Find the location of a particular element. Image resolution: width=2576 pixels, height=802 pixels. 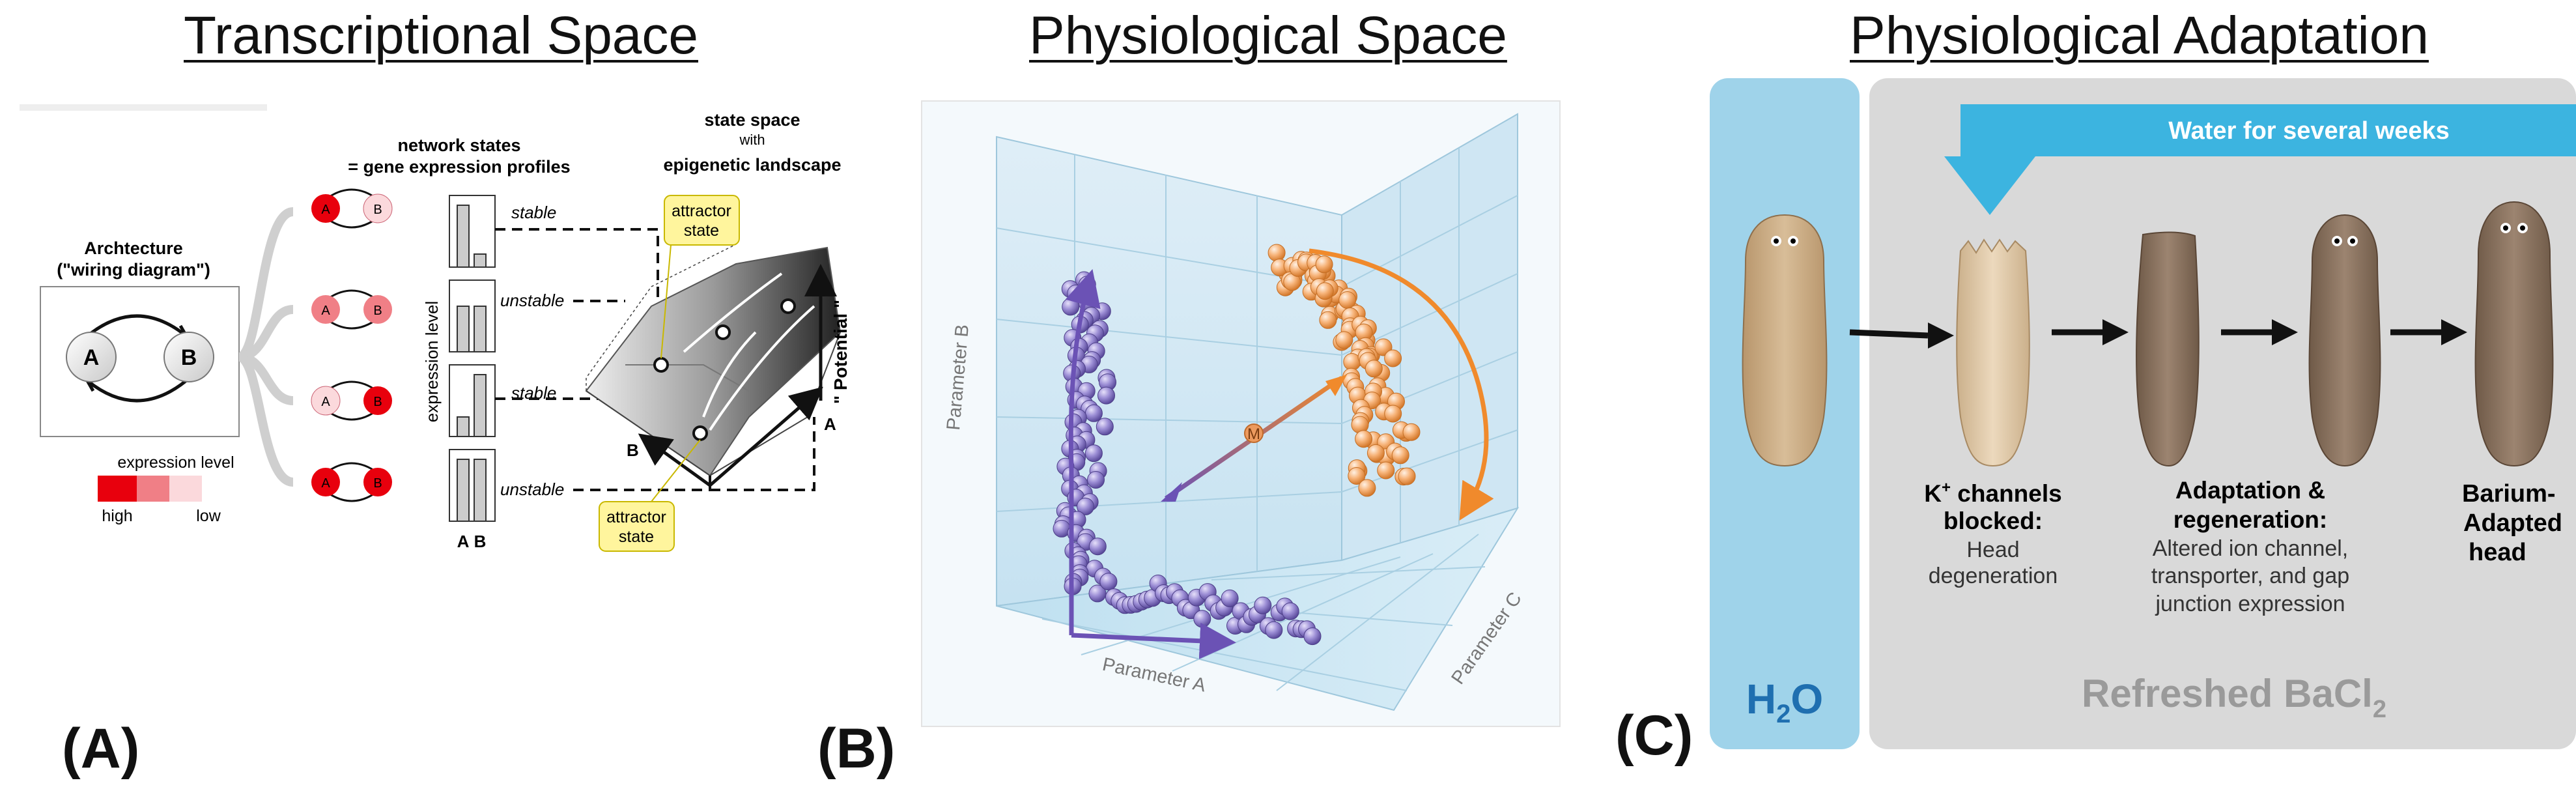

planarian-water is located at coordinates (1785, 340).